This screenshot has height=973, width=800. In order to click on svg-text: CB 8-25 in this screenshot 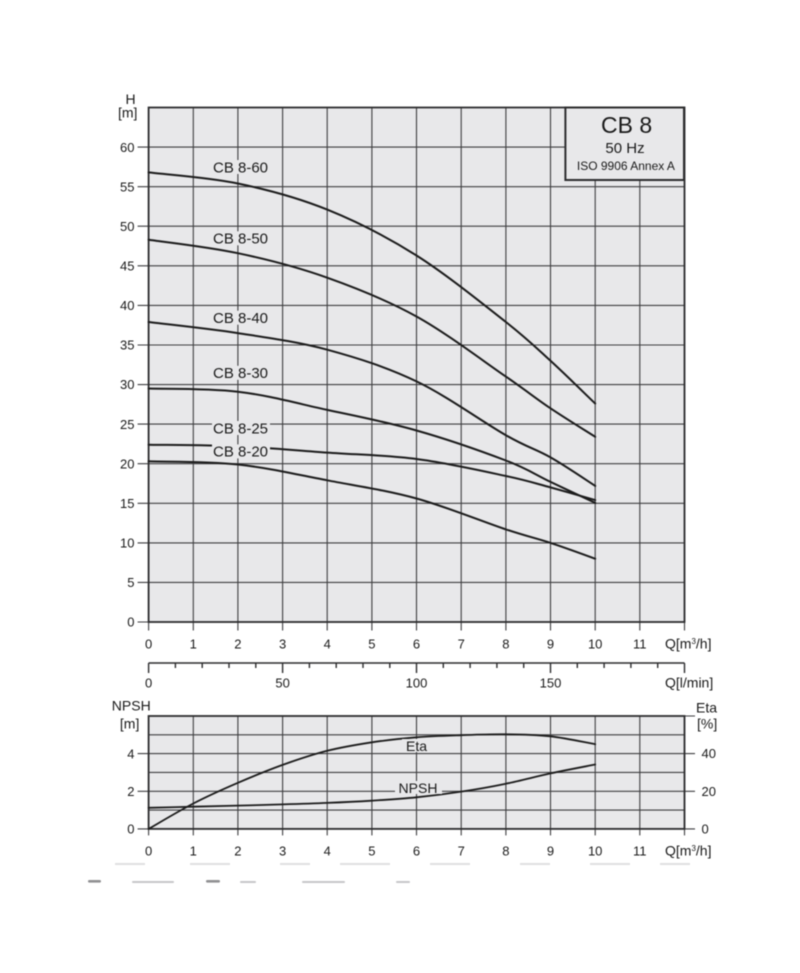, I will do `click(240, 428)`.